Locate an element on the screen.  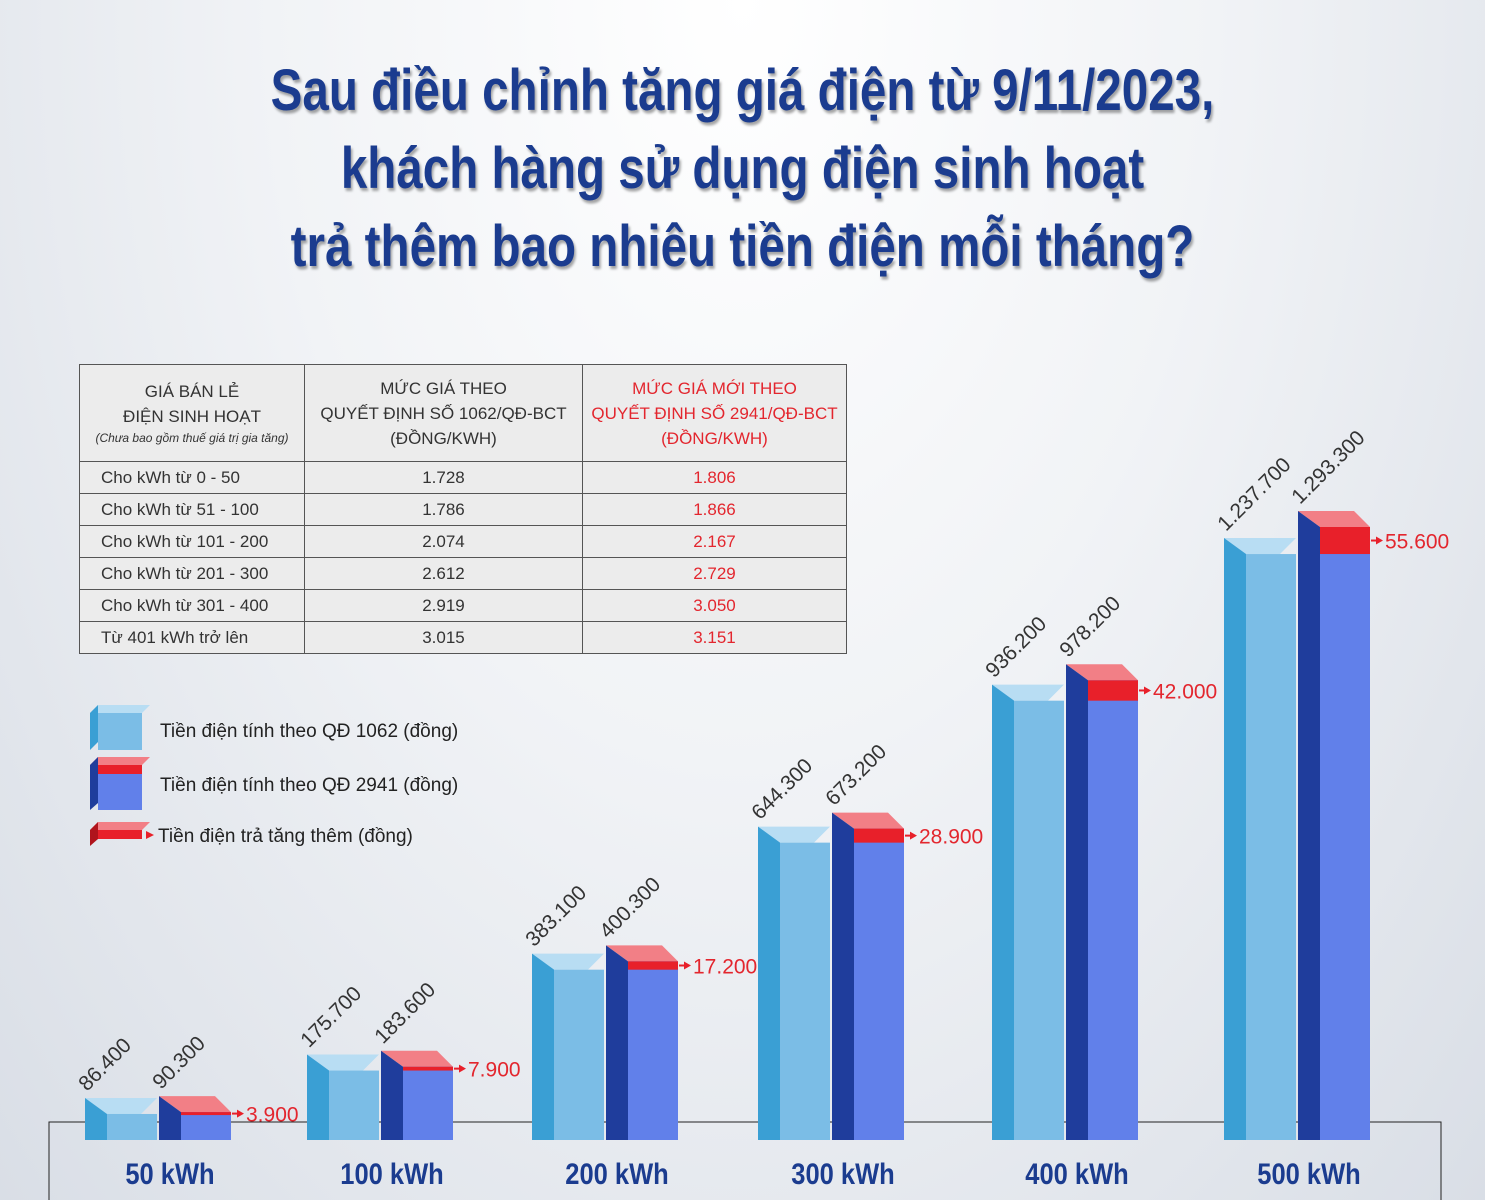
header-retail-line2: ĐIỆN SINH HOẠT is located at coordinates (192, 416).